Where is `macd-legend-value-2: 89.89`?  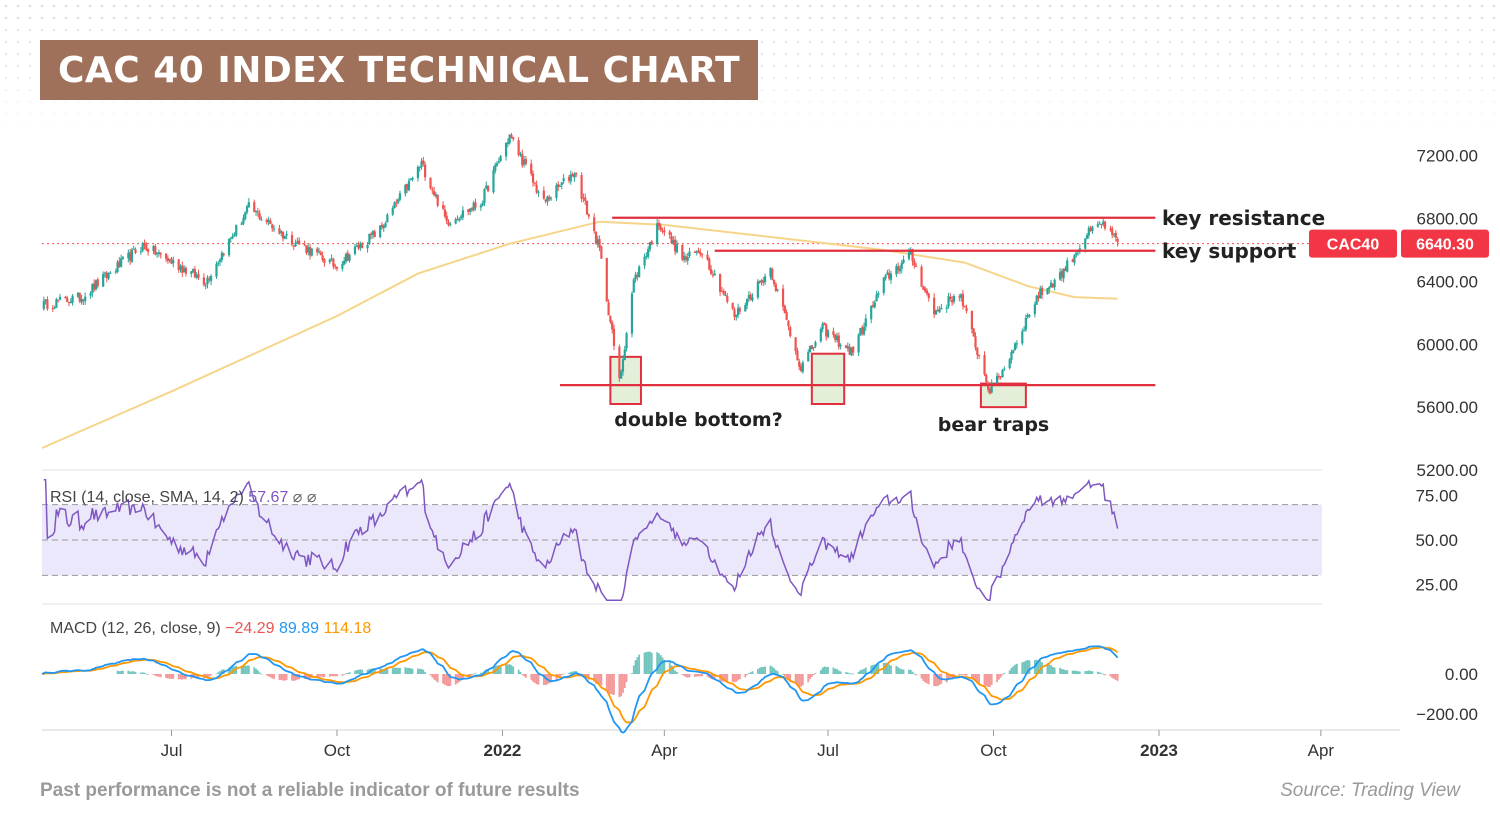
macd-legend-value-2: 89.89 is located at coordinates (297, 628).